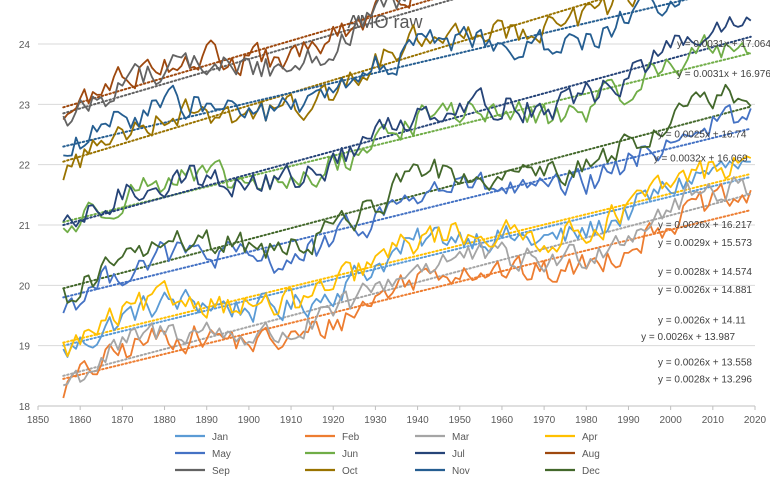 Image resolution: width=770 pixels, height=479 pixels. What do you see at coordinates (671, 420) in the screenshot?
I see `x-tick-label: 2000` at bounding box center [671, 420].